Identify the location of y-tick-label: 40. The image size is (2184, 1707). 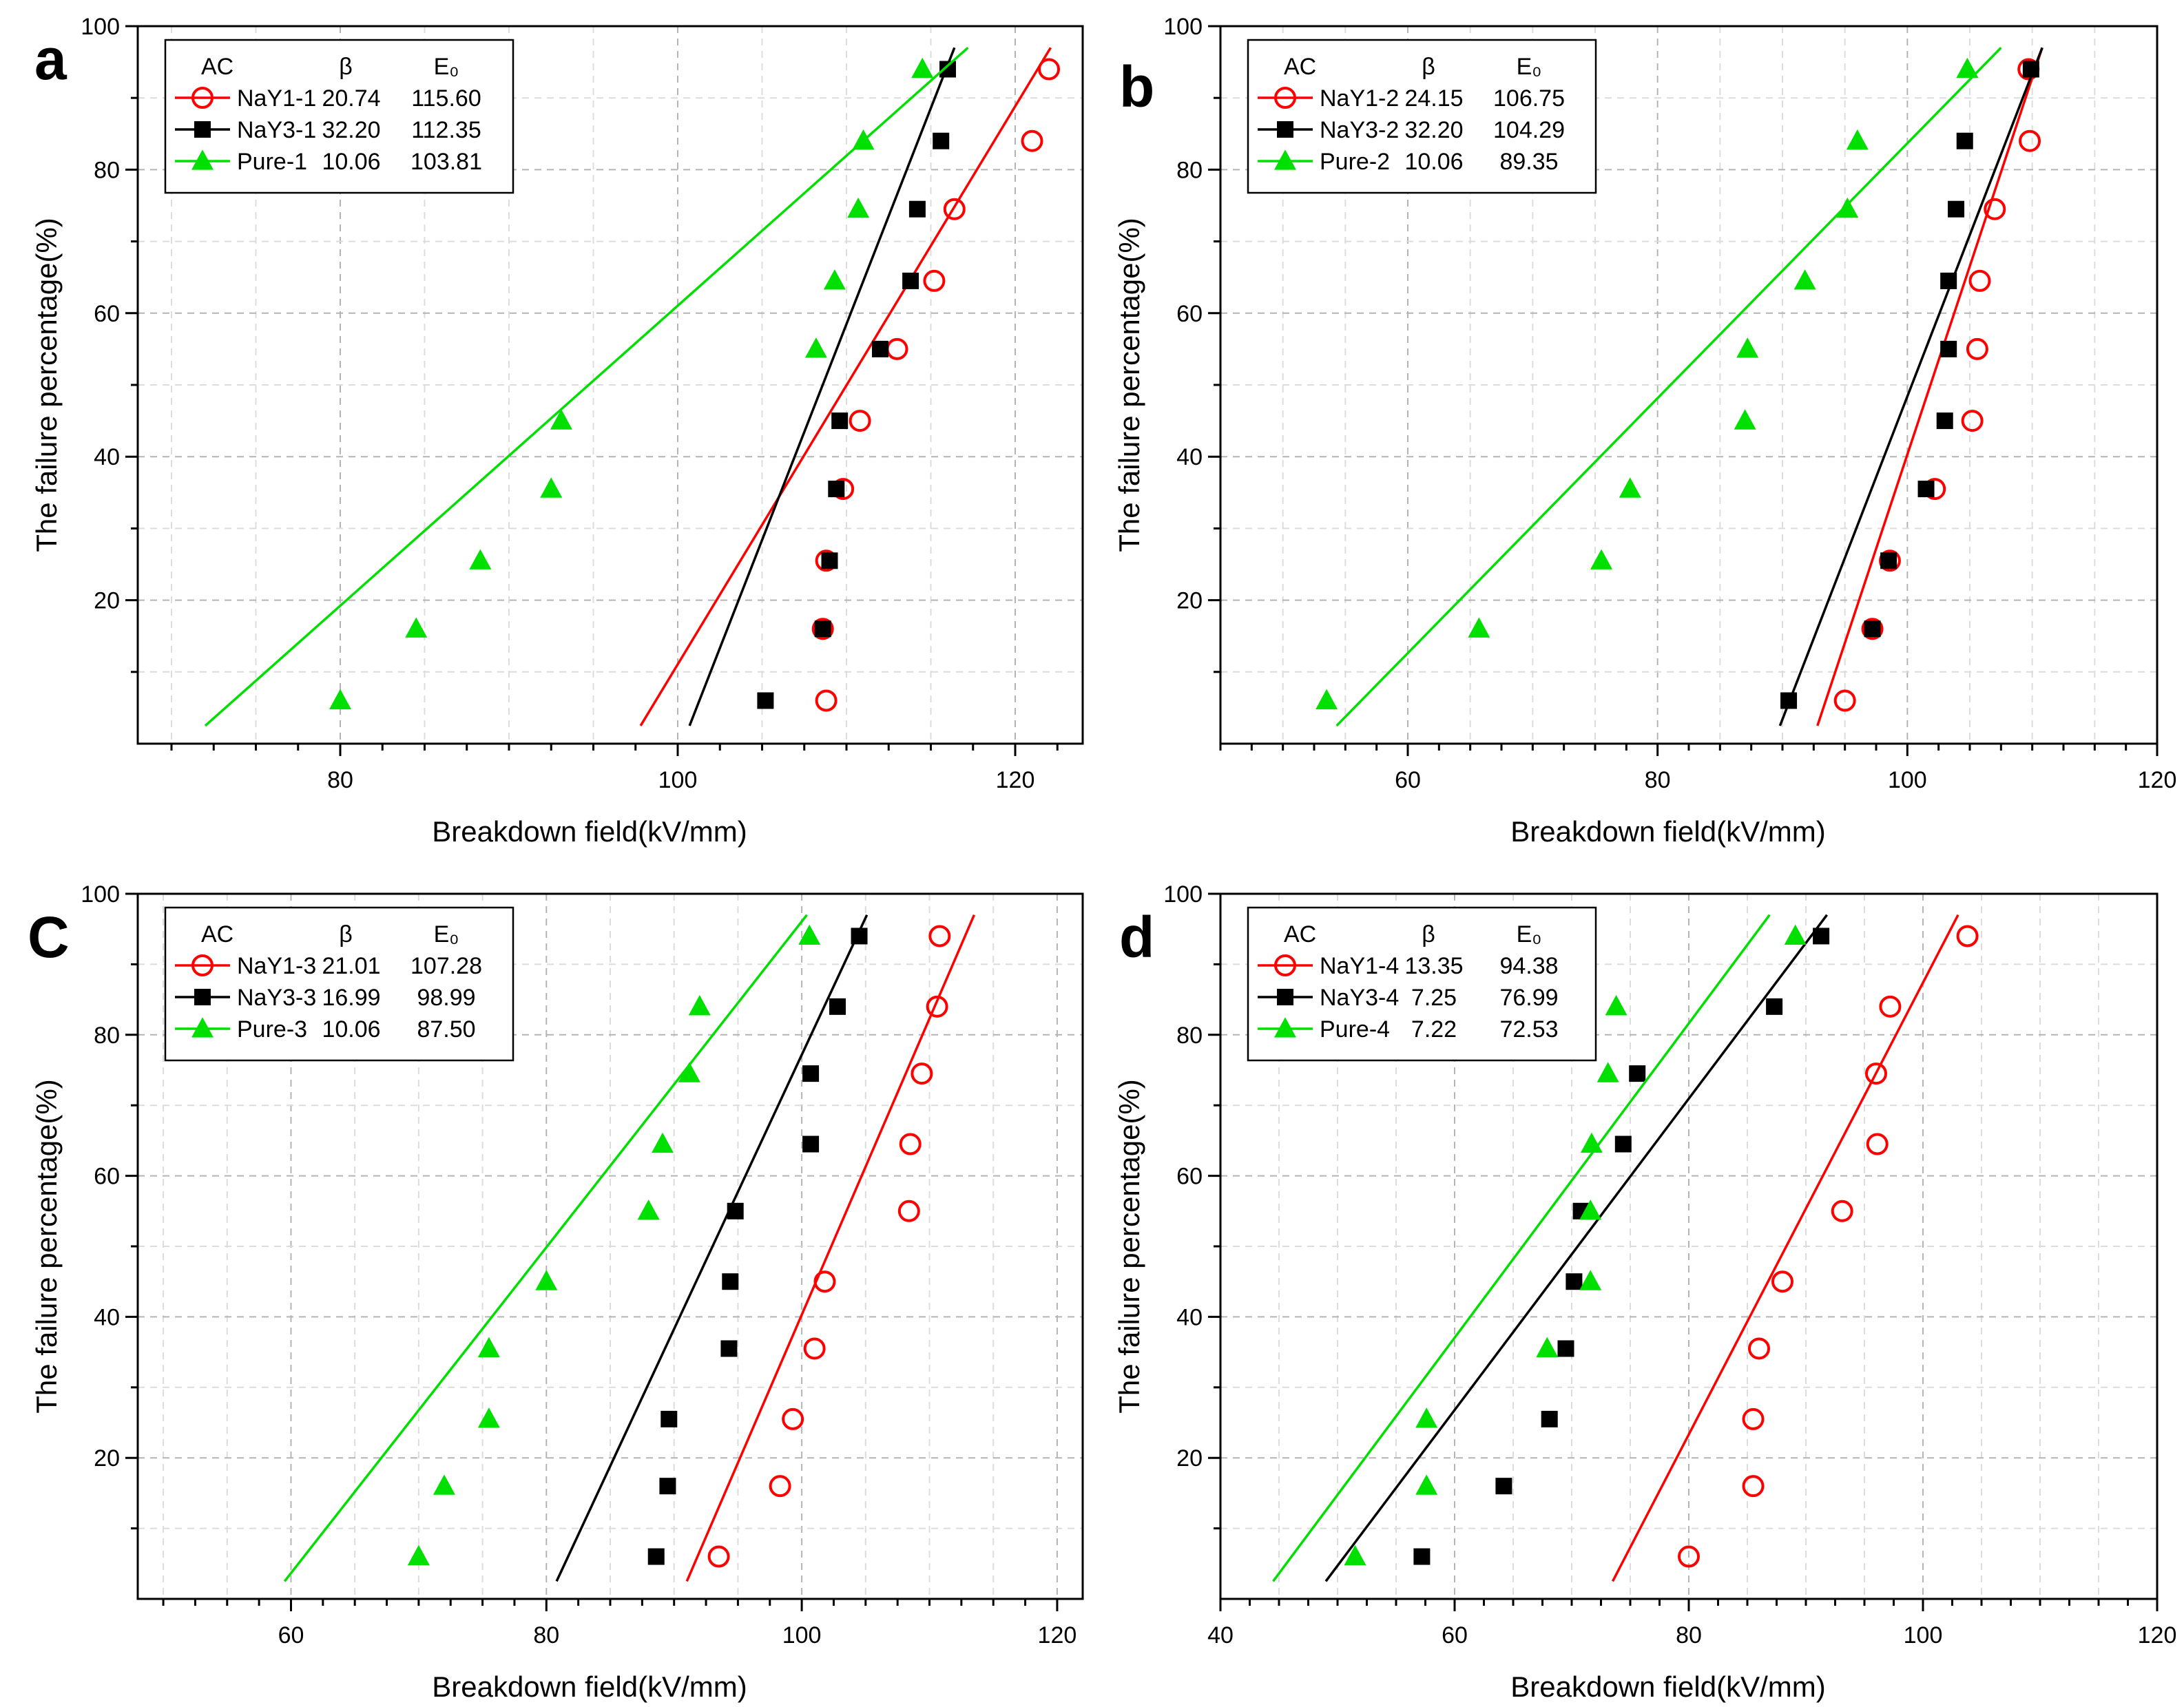
(1189, 457).